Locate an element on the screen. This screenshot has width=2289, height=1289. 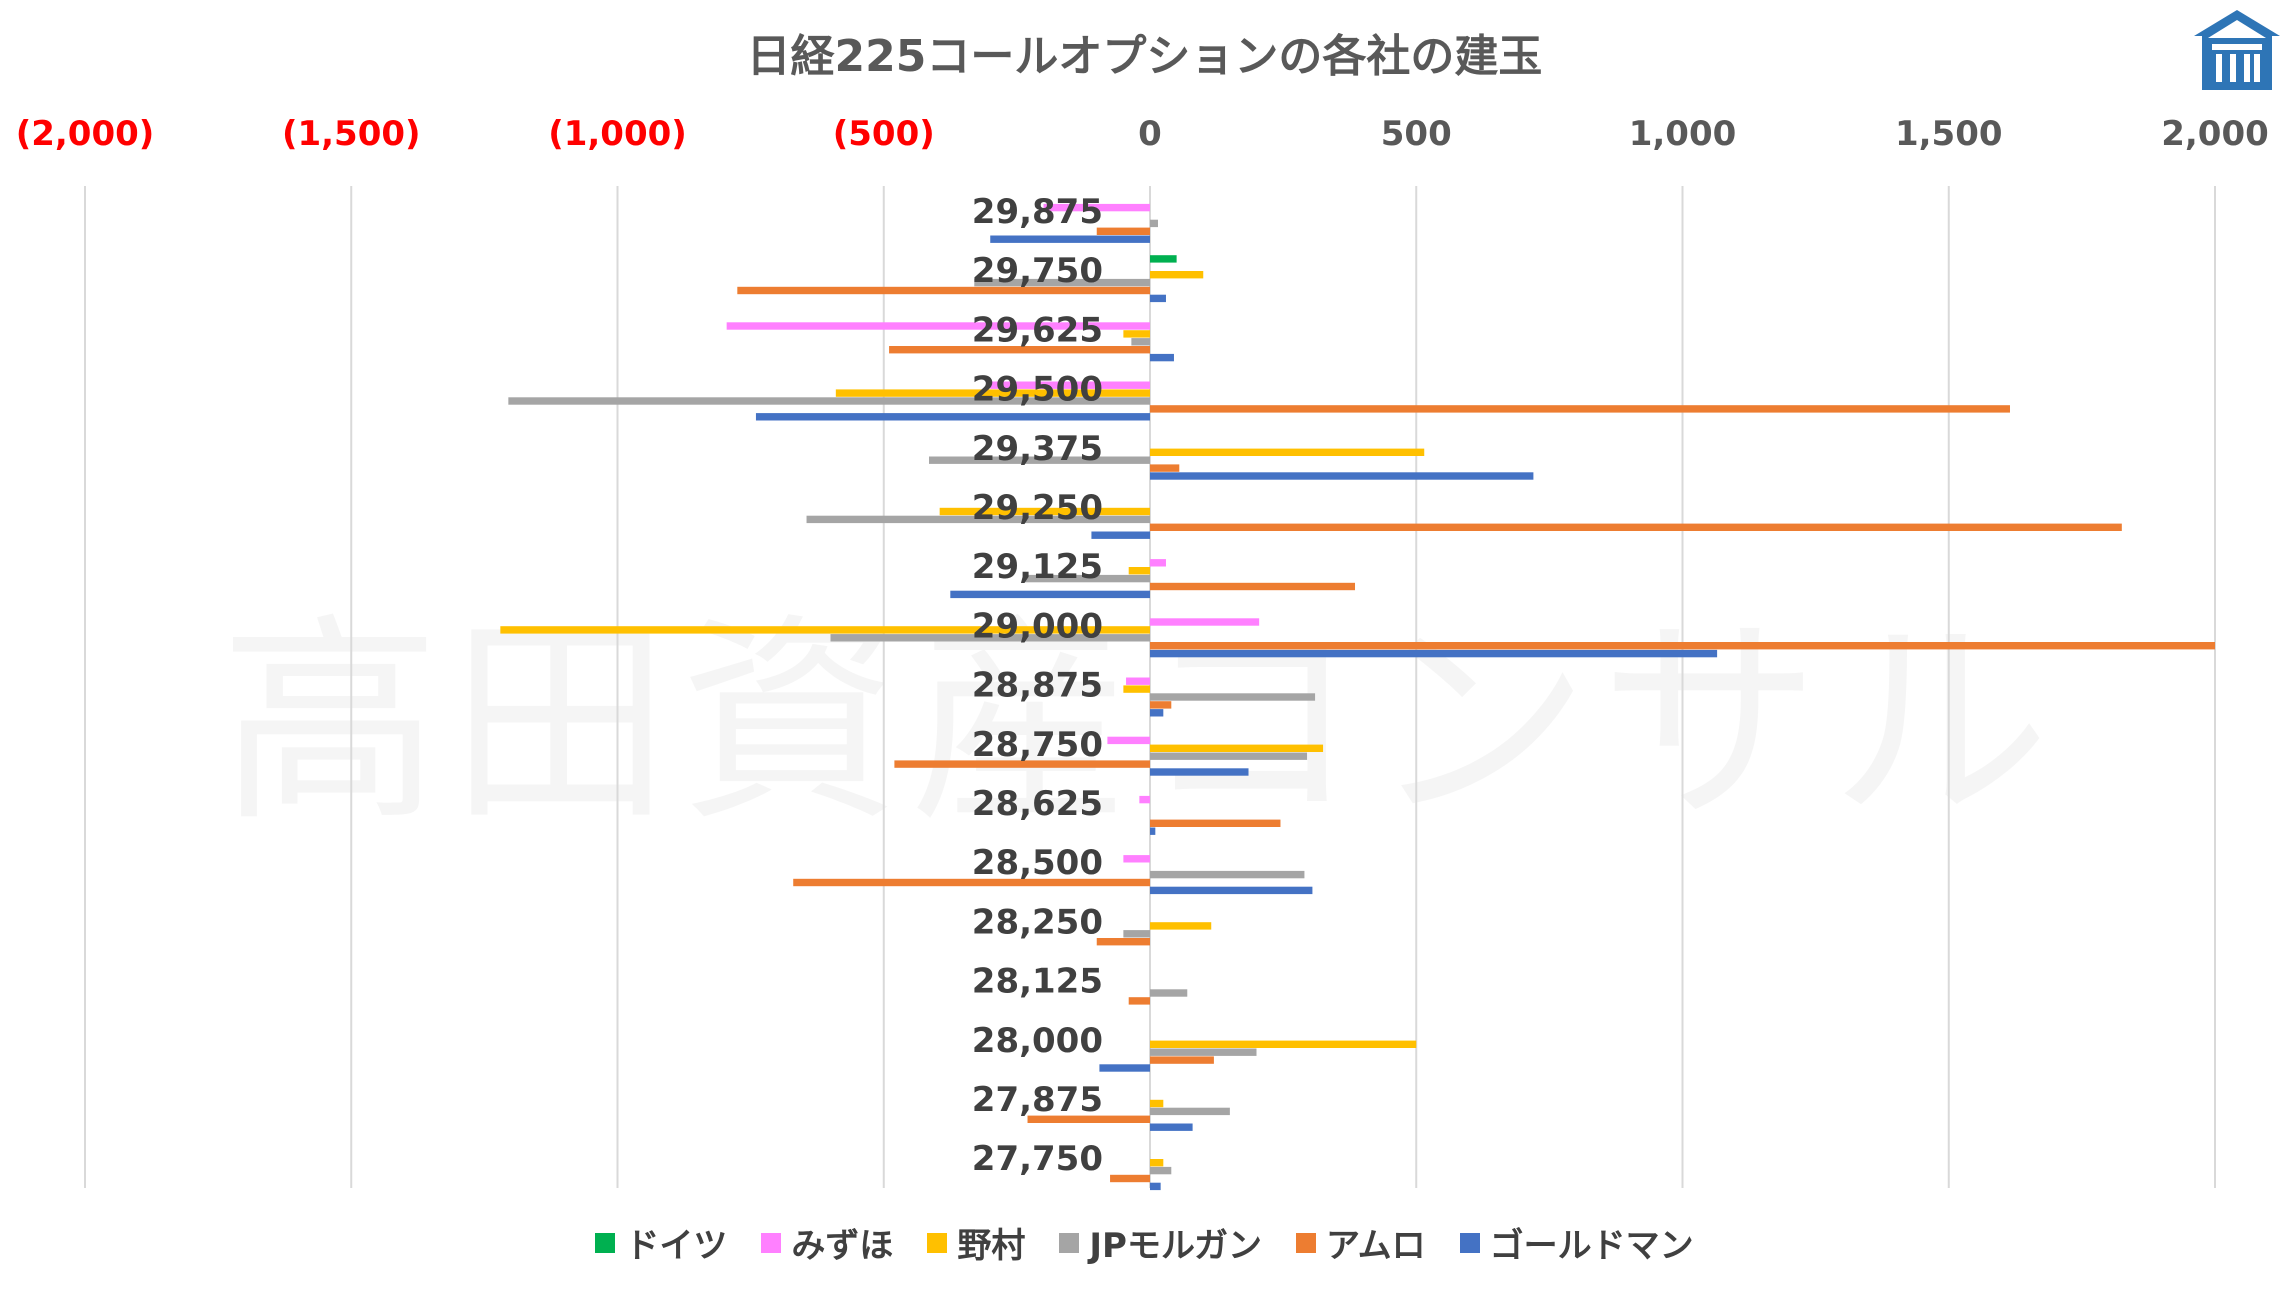
bar-ゴールドマン-29,875 is located at coordinates (1070, 239).